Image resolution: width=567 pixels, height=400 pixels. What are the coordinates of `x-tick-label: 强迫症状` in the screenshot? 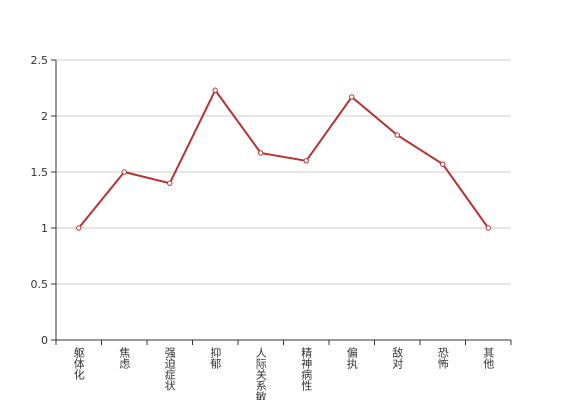 It's located at (169, 369).